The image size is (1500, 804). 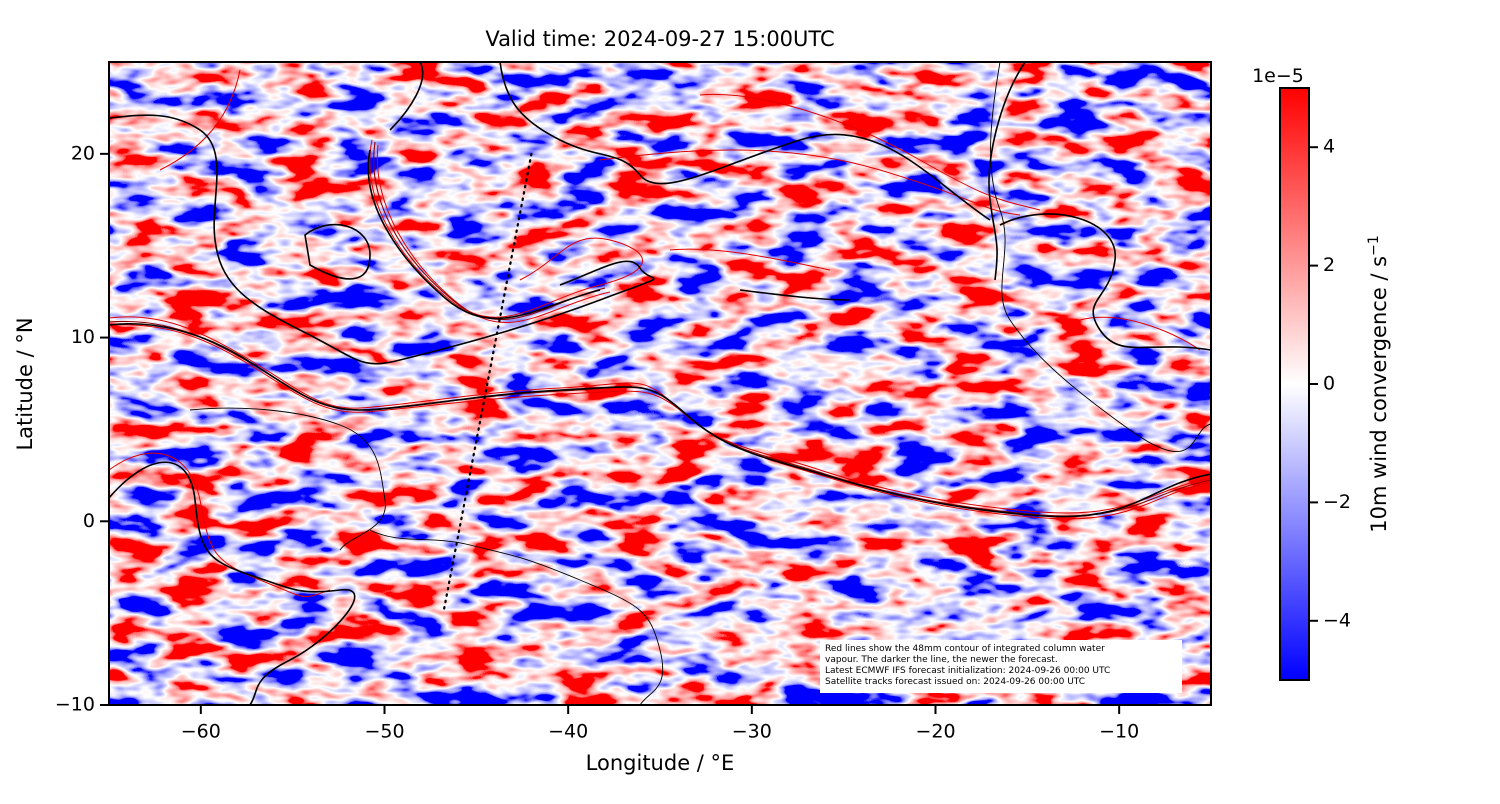 I want to click on colorbar-tick-label: 4, so click(x=1329, y=147).